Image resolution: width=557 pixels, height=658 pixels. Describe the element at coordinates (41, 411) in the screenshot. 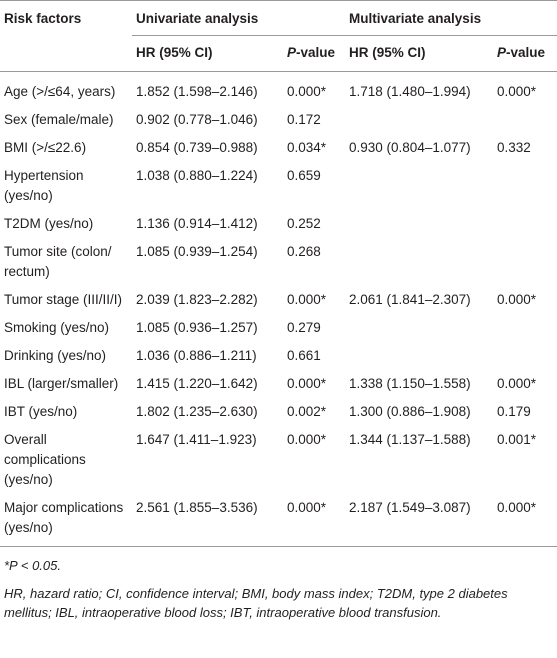

I see `row-label: IBT (yes/no)` at that location.